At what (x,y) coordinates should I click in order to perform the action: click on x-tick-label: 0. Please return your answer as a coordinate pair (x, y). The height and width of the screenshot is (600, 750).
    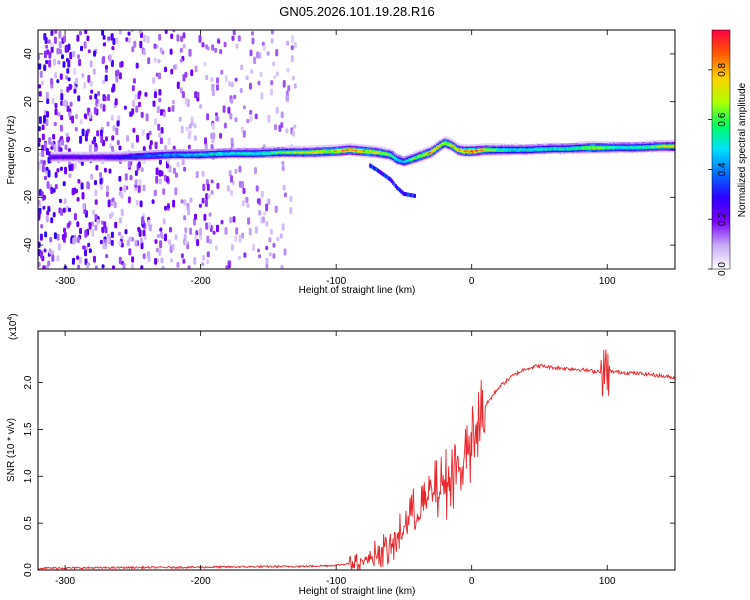
    Looking at the image, I should click on (472, 581).